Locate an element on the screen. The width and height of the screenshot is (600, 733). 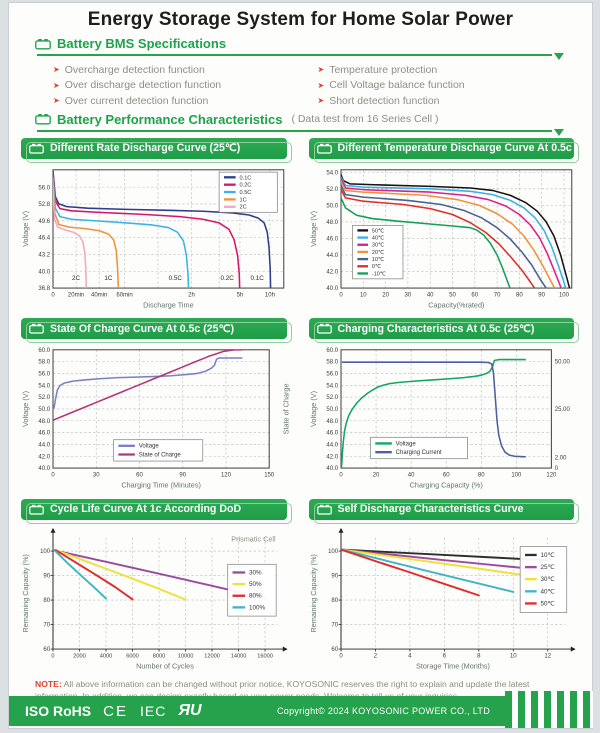
svg-text: 25℃ is located at coordinates (547, 567).